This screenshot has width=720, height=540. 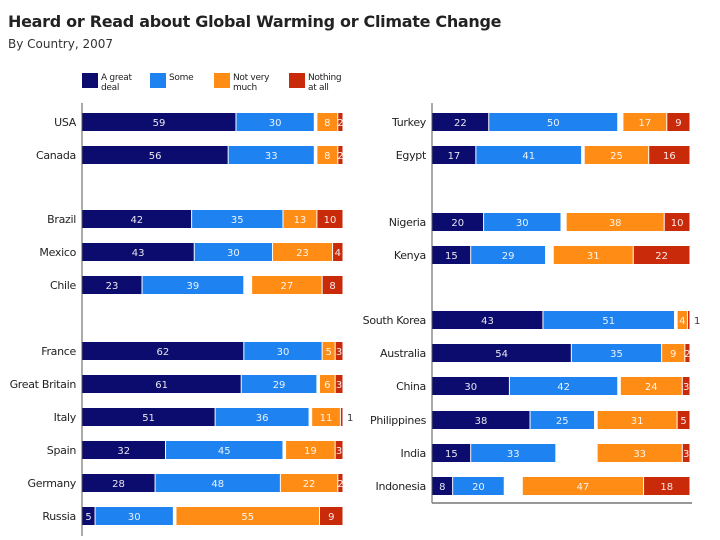 I want to click on data-label: 35, so click(x=237, y=220).